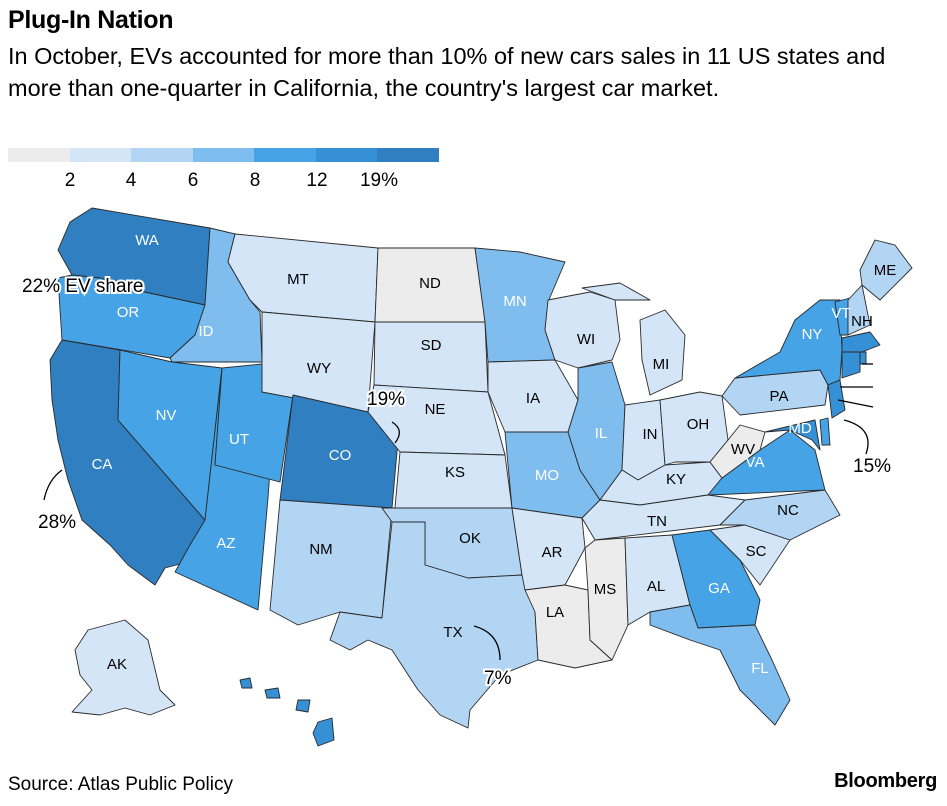  I want to click on state-label-vt: VT, so click(840, 313).